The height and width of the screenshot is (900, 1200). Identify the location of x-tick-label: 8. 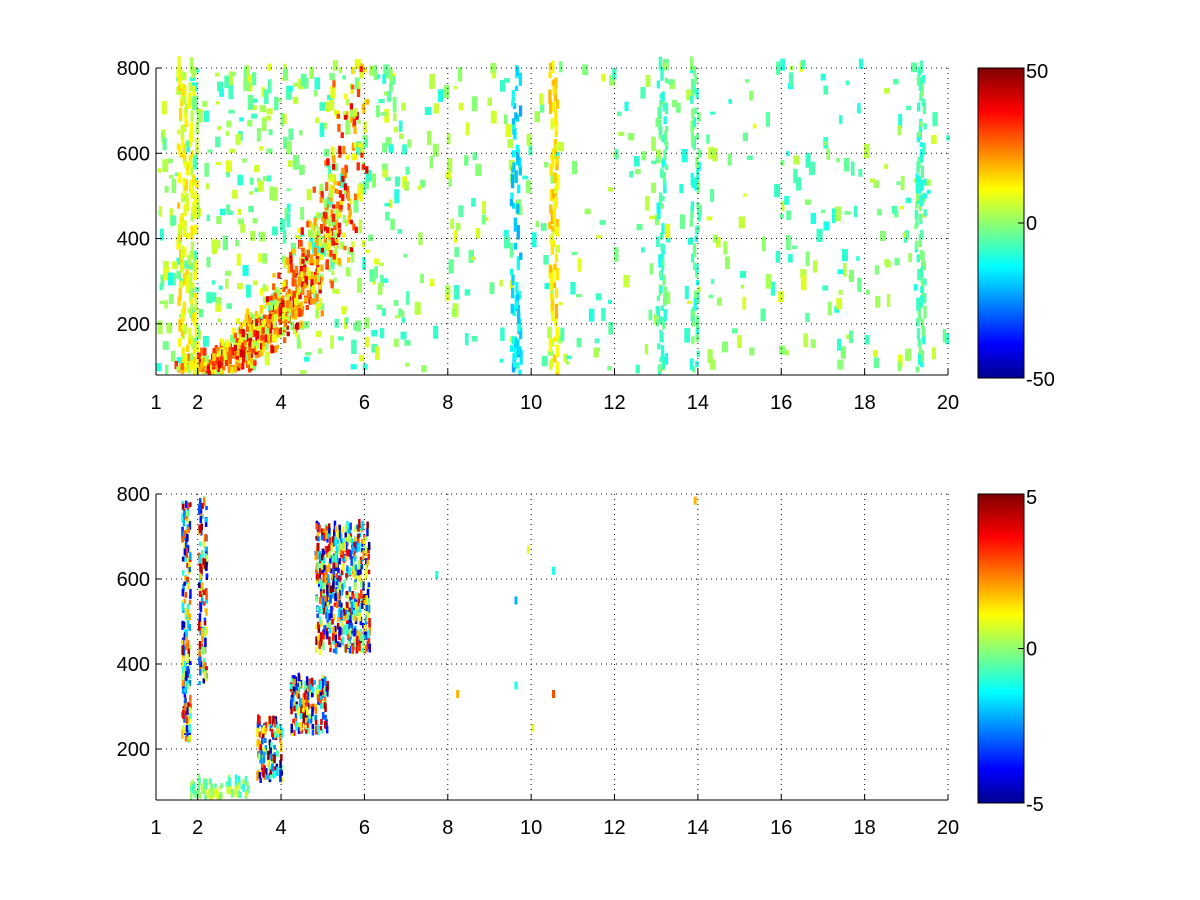
(447, 403).